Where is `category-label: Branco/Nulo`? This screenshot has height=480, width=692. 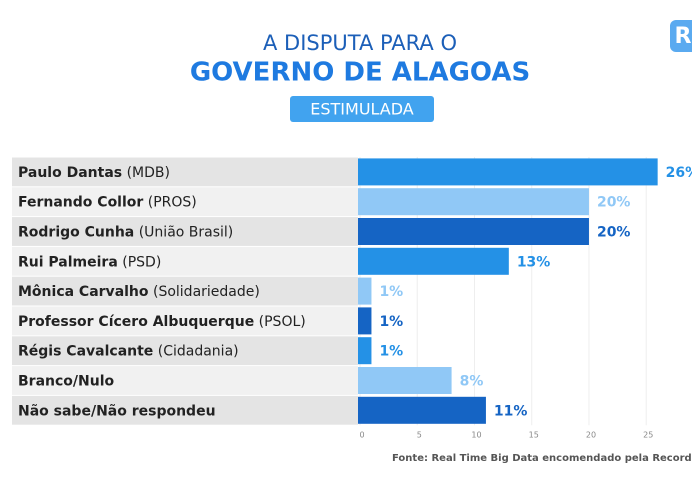 category-label: Branco/Nulo is located at coordinates (66, 382).